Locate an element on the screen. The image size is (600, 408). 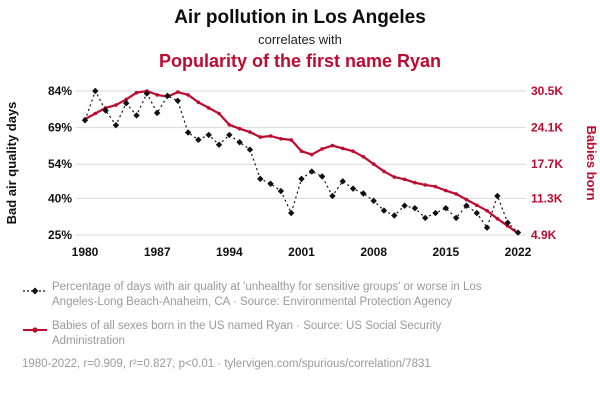
right-axis-tick-labels: 30.5K 24.1K 17.7K 11.3K 4.9K is located at coordinates (547, 163).